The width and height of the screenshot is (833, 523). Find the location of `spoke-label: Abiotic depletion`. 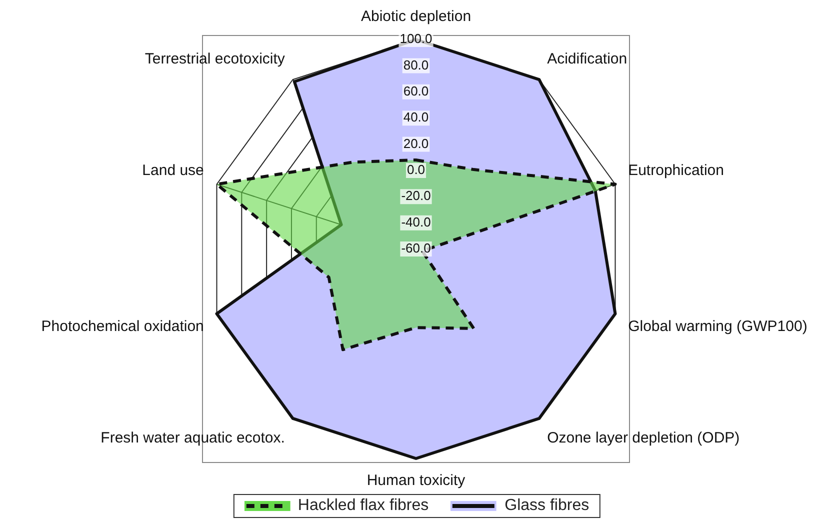

spoke-label: Abiotic depletion is located at coordinates (416, 17).